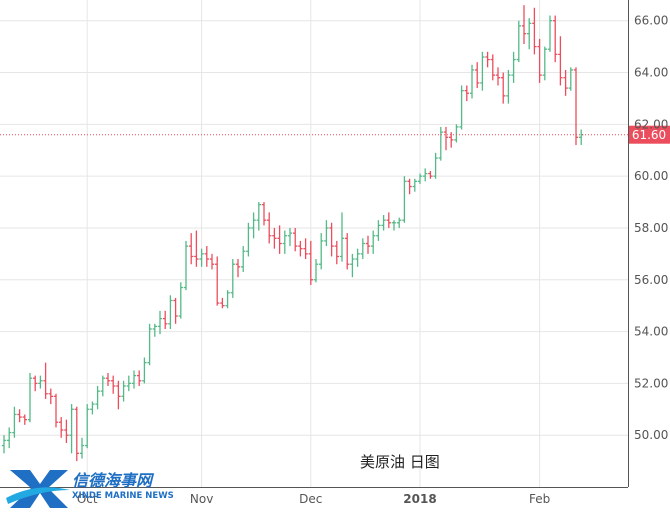 The image size is (670, 513). What do you see at coordinates (651, 176) in the screenshot?
I see `y-tick-label: 60.00` at bounding box center [651, 176].